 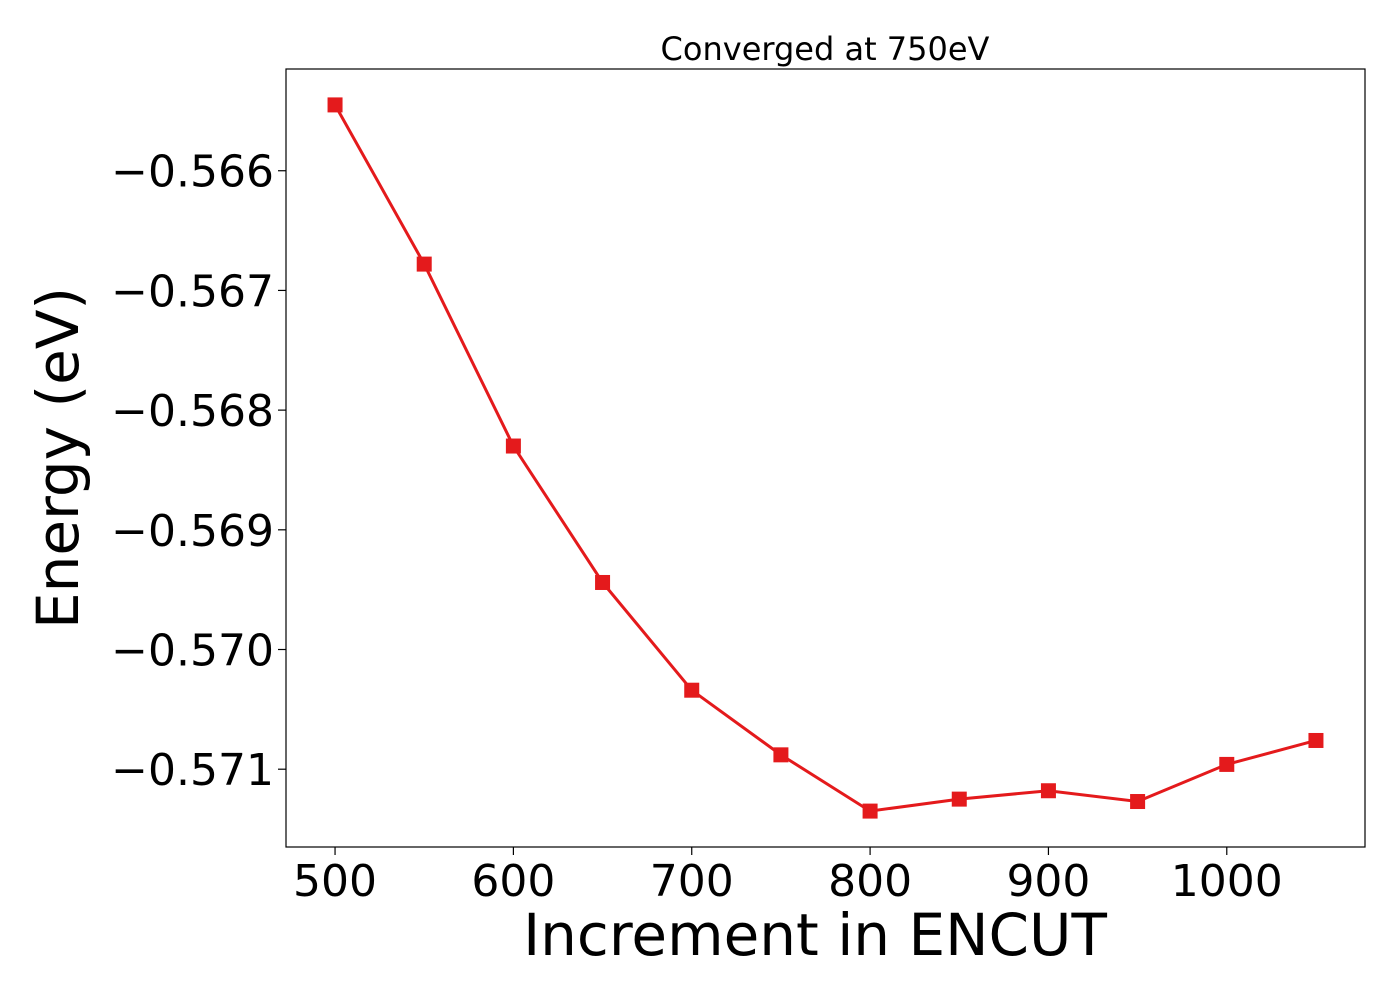 What do you see at coordinates (198, 471) in the screenshot?
I see `y-axis: −0.566 −0.567 −0.568 −0.569 −0.570 −0.571` at bounding box center [198, 471].